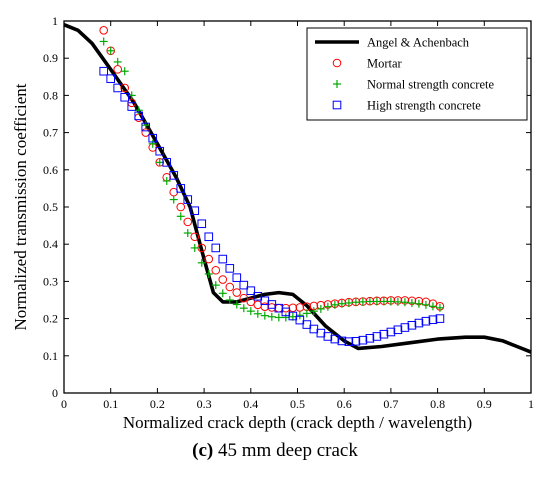  I want to click on legend-label-angel-achenbach: Angel & Achenbach, so click(418, 43).